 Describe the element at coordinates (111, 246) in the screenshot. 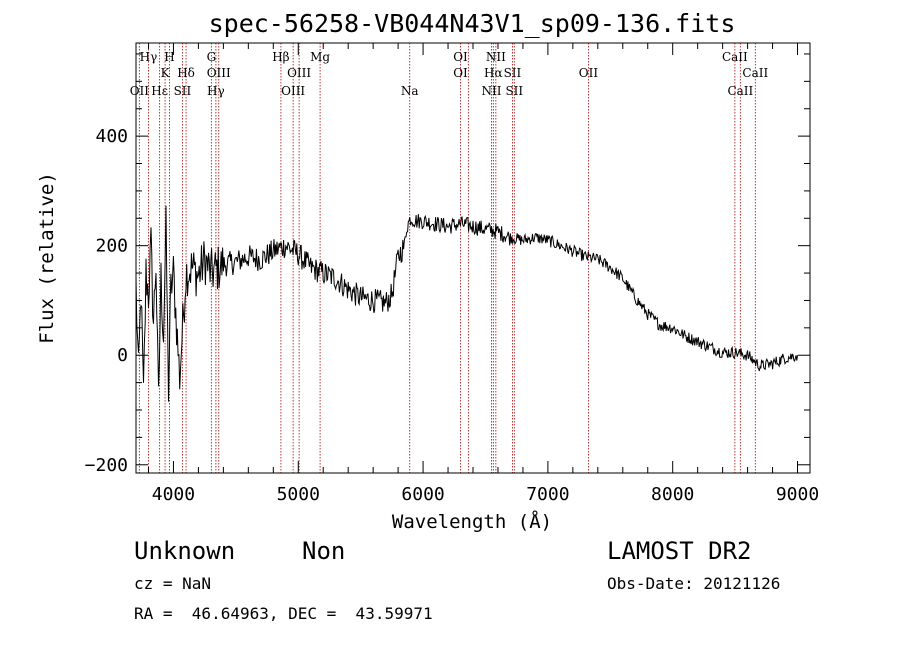

I see `y-tick-label: 200` at that location.